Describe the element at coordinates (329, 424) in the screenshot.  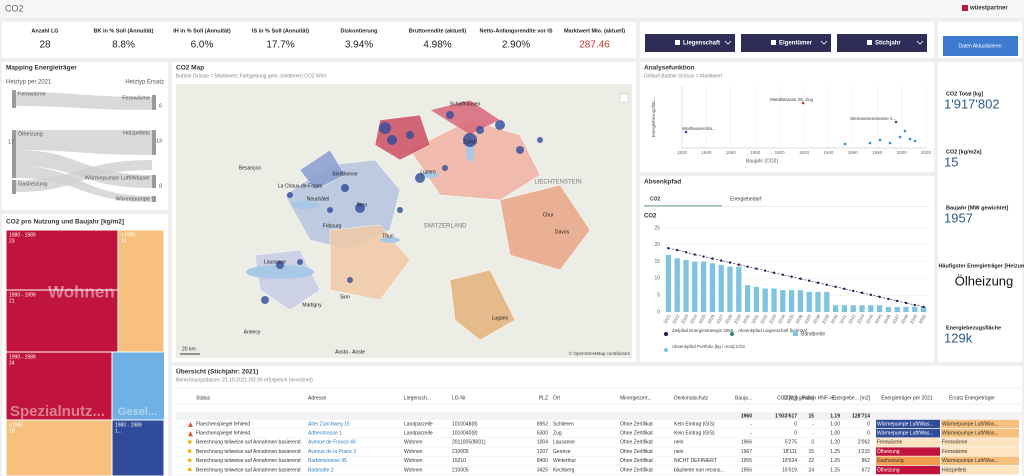
I see `table-cell: Alter Zürichweg 15` at that location.